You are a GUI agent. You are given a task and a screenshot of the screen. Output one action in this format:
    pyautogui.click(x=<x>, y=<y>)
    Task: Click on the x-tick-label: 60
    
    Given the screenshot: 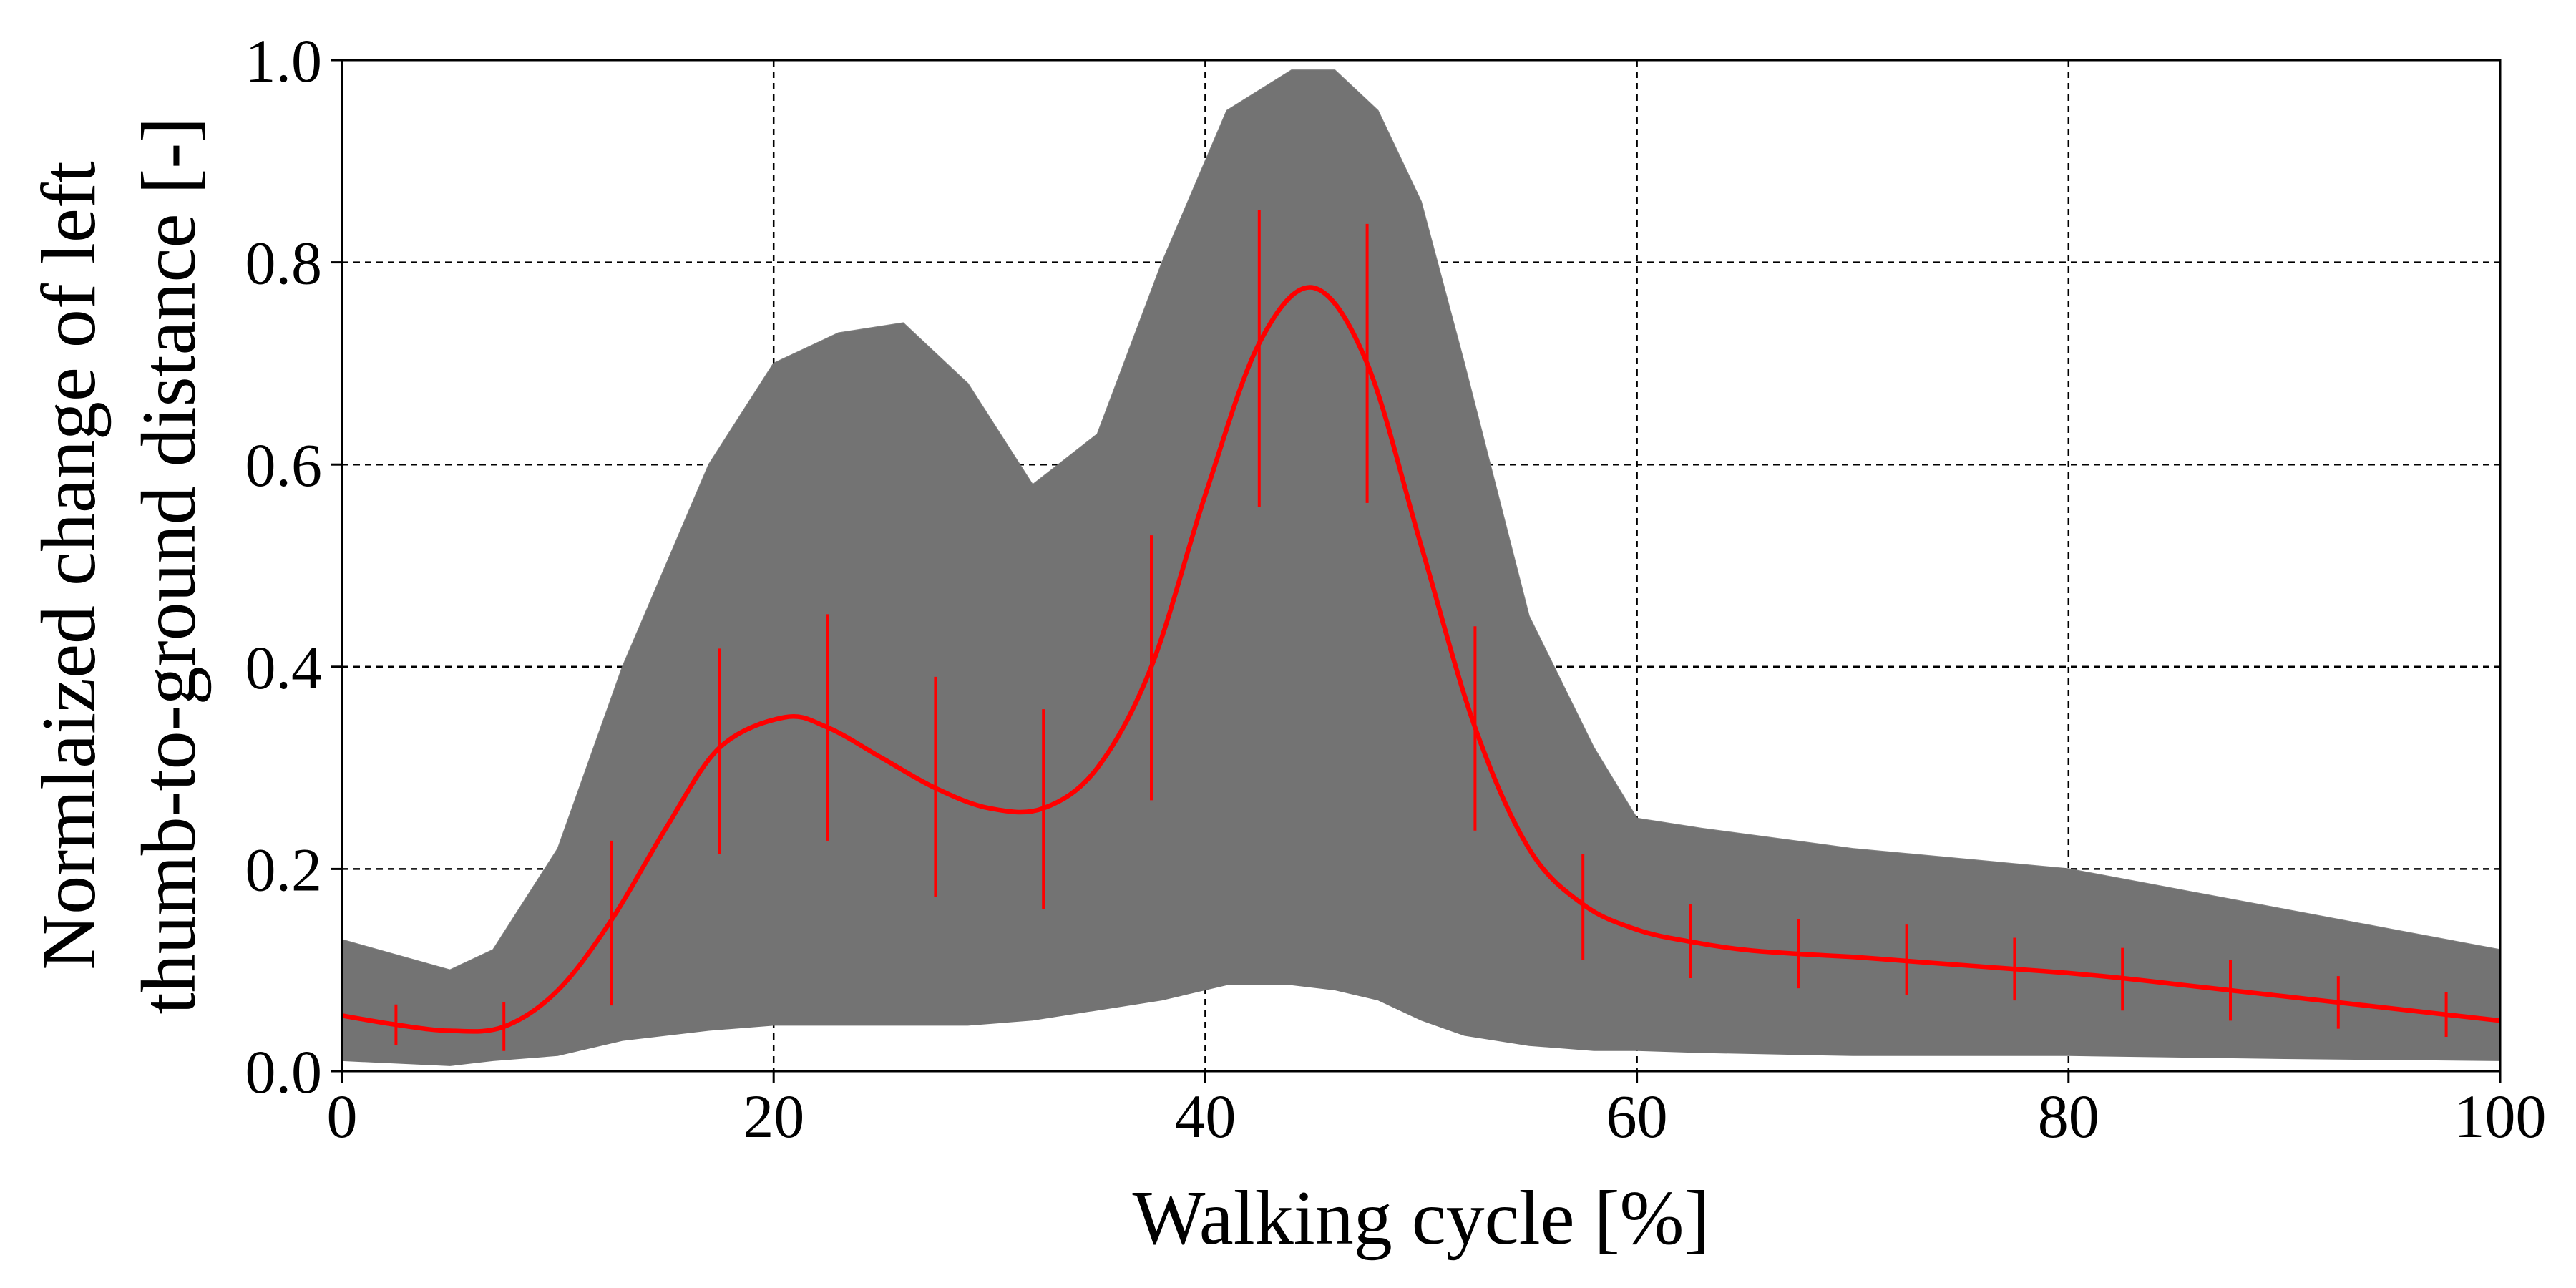 What is the action you would take?
    pyautogui.click(x=1637, y=1116)
    